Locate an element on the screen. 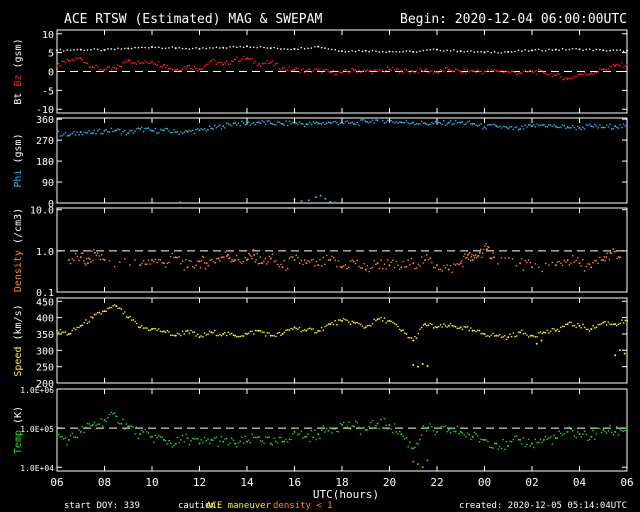  data-point-speed is located at coordinates (579, 325).